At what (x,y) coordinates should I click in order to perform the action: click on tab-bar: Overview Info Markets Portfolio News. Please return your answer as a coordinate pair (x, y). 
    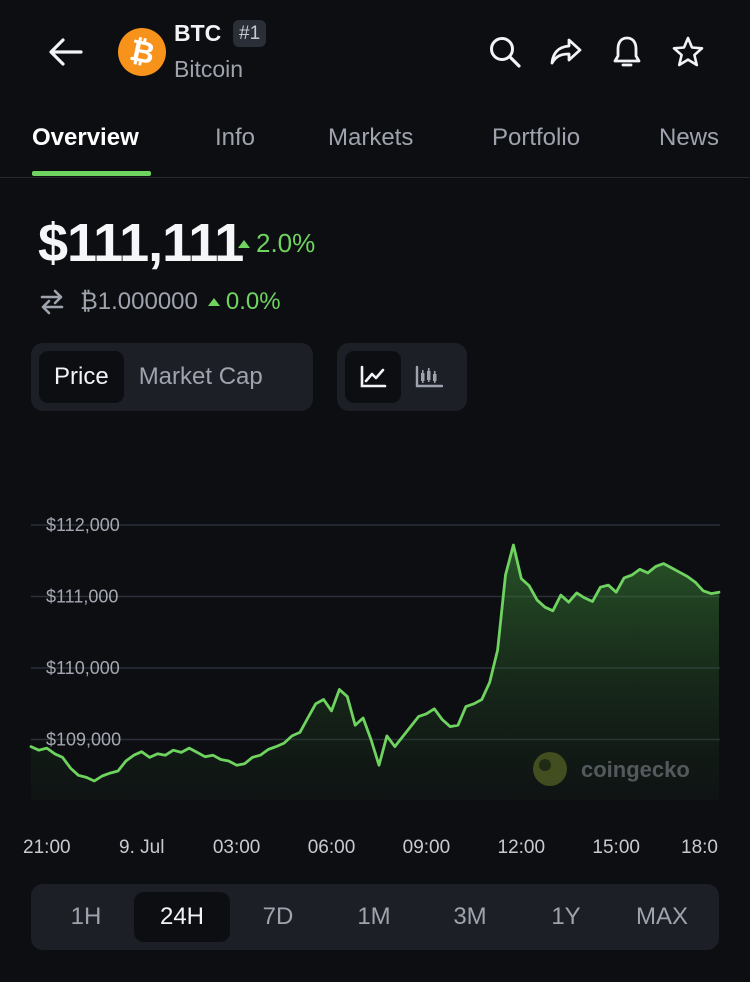
    Looking at the image, I should click on (375, 141).